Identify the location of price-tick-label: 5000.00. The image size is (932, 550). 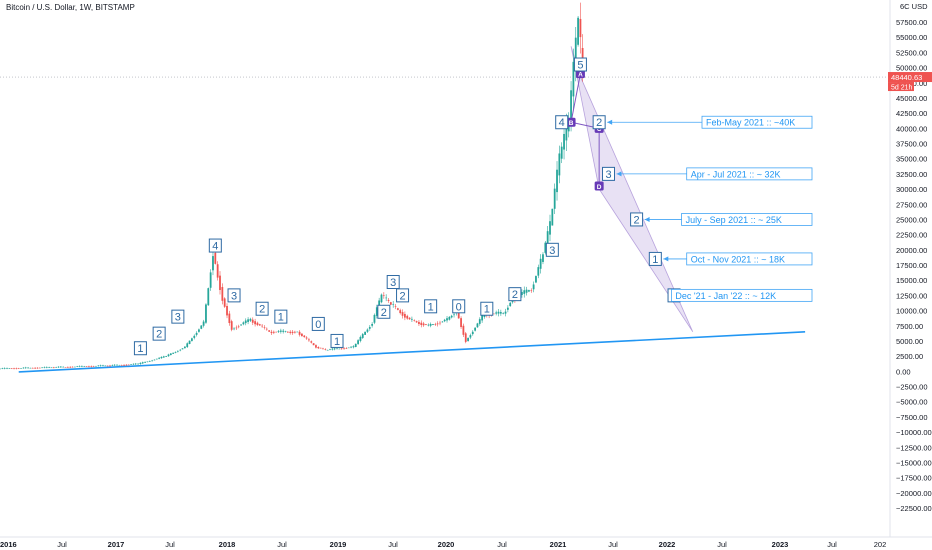
(909, 341).